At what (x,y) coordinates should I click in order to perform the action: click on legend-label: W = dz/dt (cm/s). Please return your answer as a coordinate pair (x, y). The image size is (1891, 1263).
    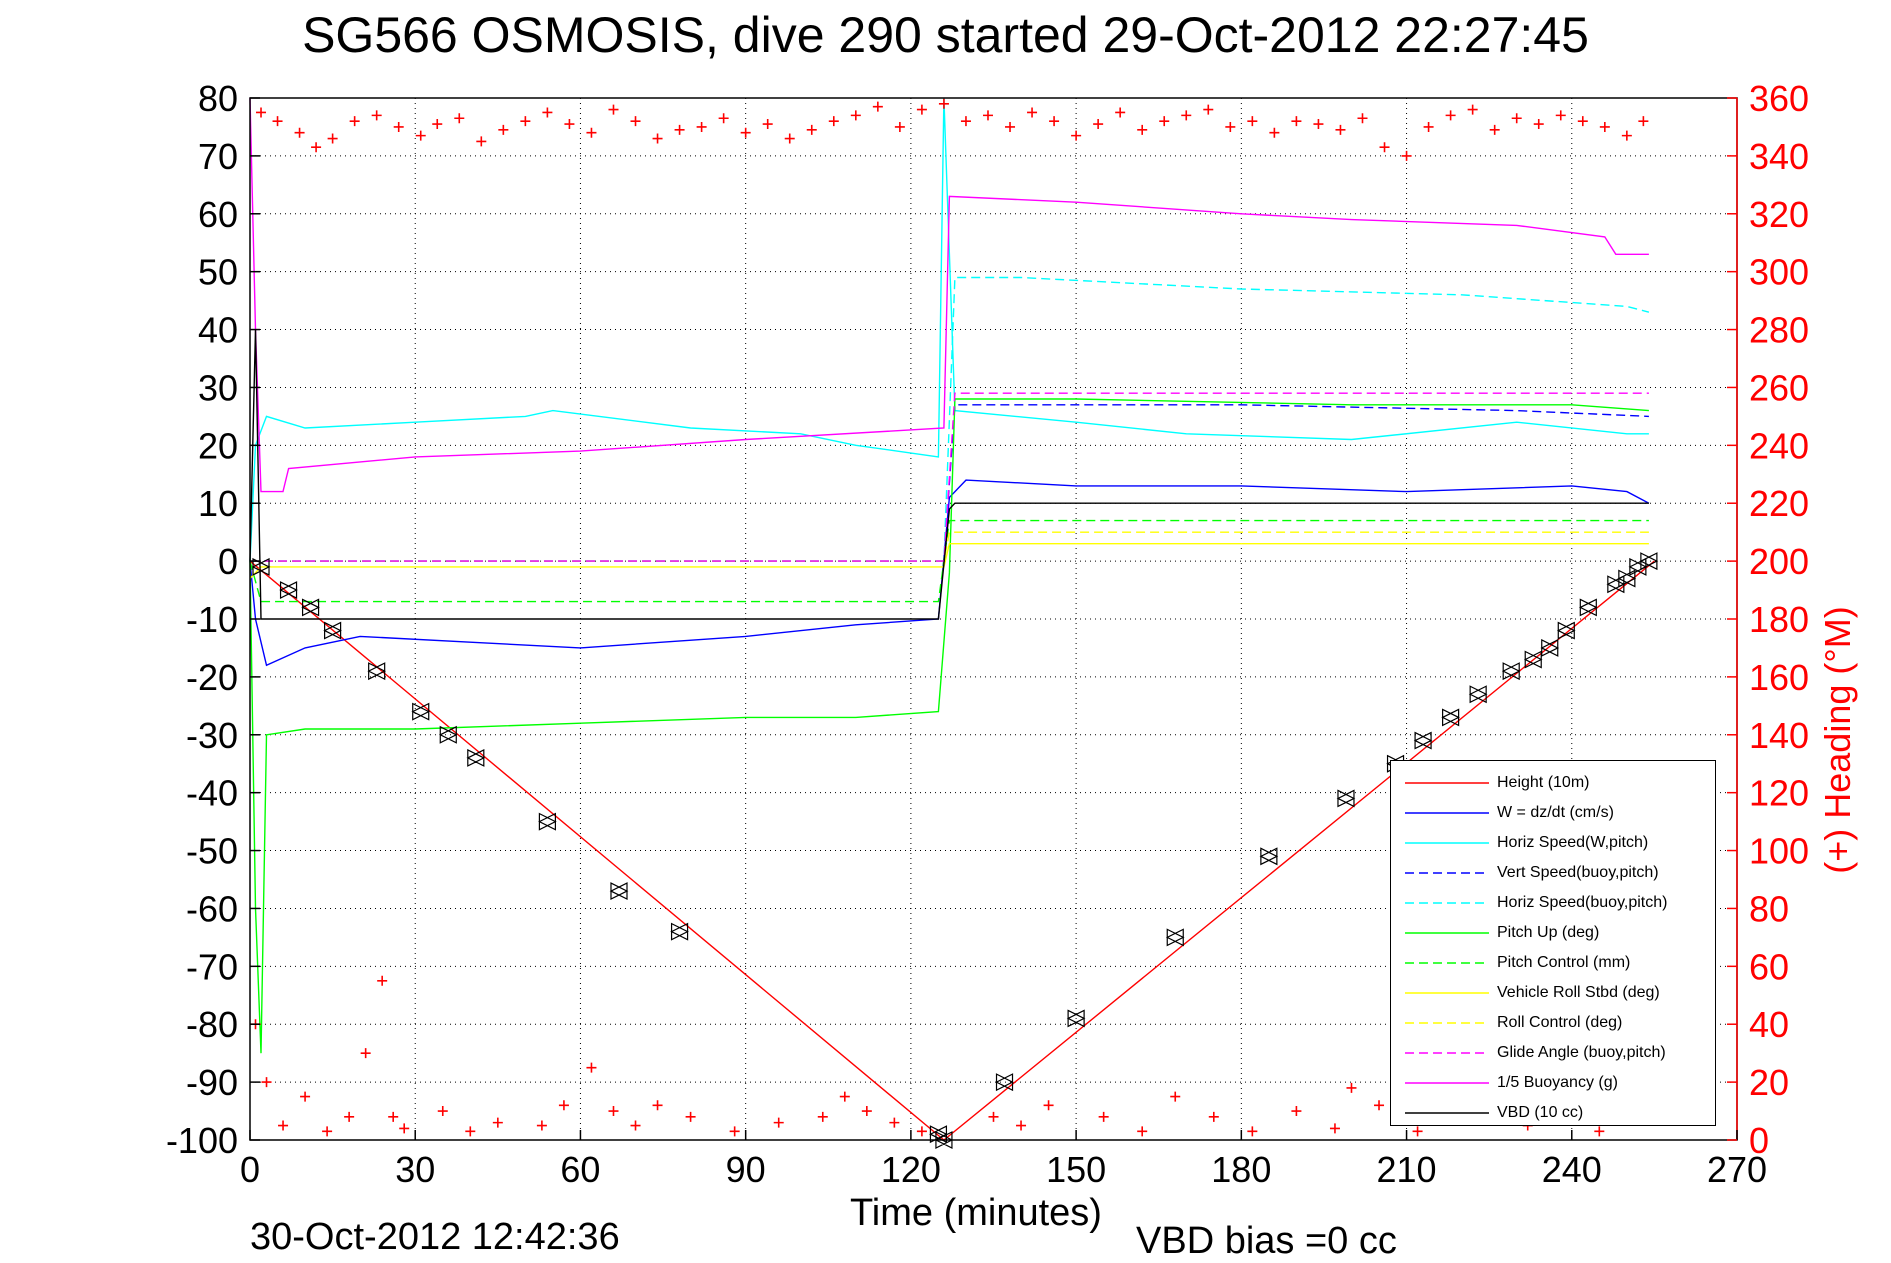
    Looking at the image, I should click on (1555, 812).